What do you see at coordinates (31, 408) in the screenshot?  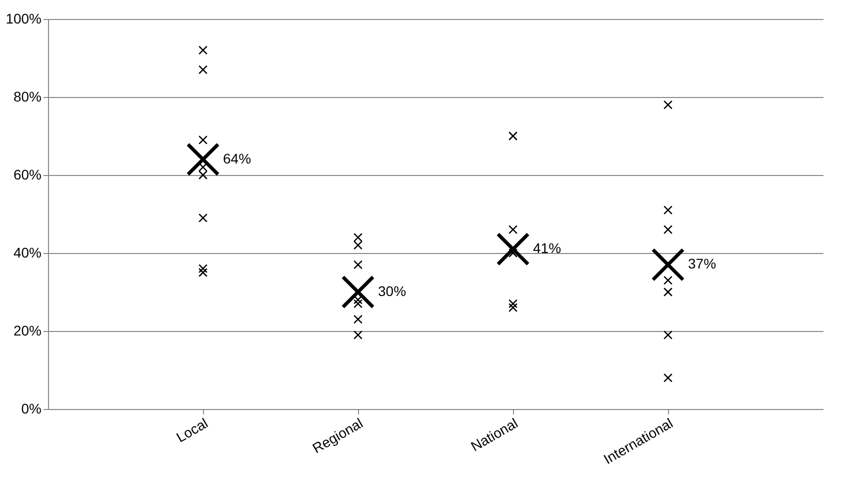 I see `y-tick-label: 0%` at bounding box center [31, 408].